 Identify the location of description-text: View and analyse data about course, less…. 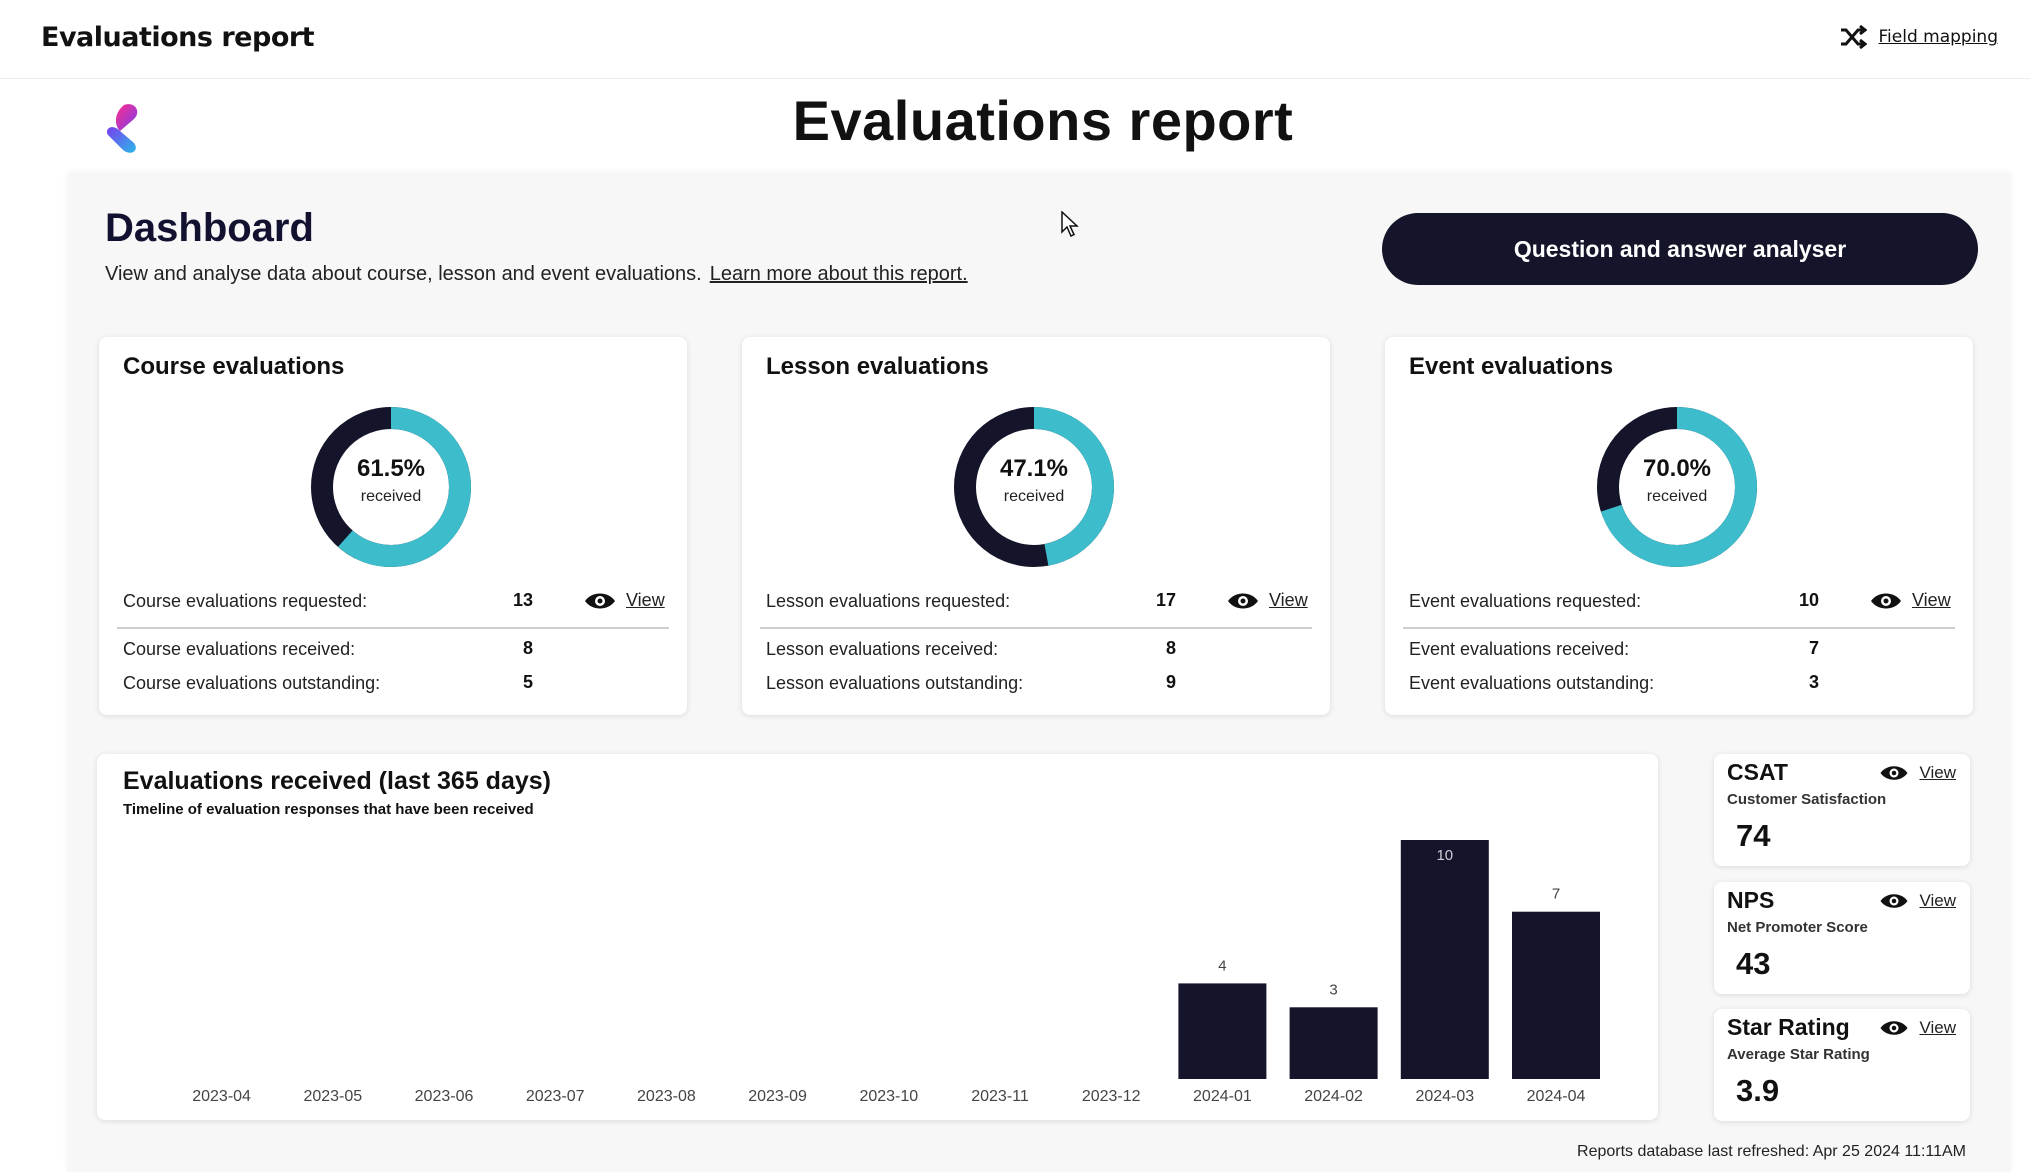
(403, 274).